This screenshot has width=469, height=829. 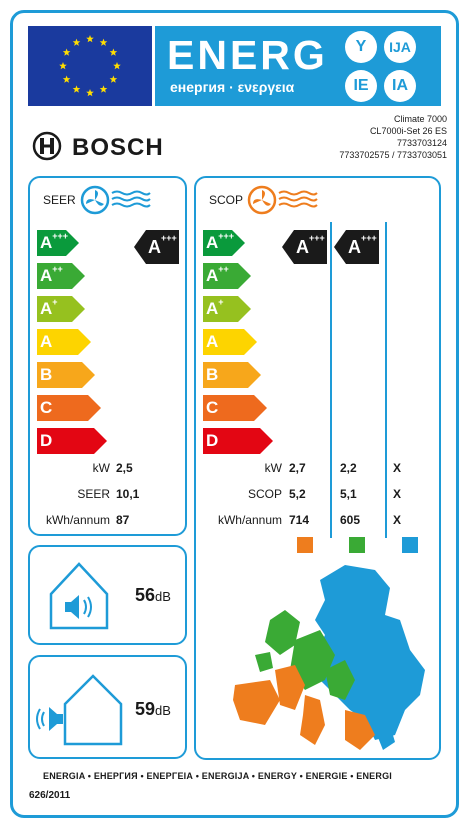 I want to click on model-line-3: 7733703124, so click(x=421, y=143).